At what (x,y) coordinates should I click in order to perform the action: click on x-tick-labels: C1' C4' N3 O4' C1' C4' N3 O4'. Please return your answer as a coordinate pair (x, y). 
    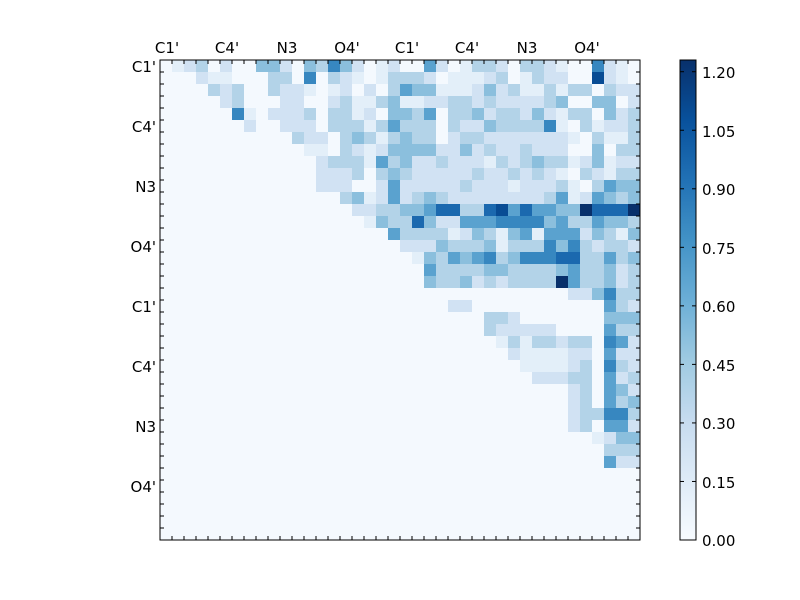
    Looking at the image, I should click on (377, 48).